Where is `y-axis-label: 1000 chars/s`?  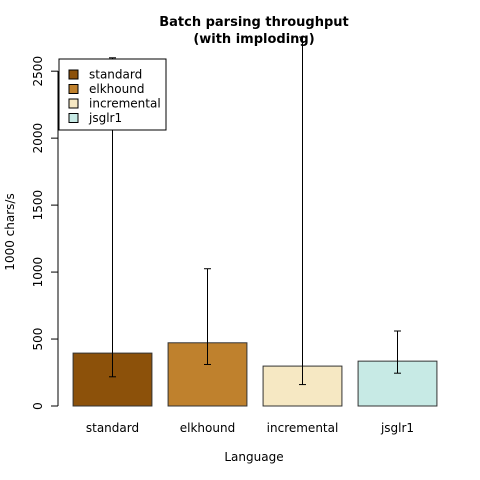 y-axis-label: 1000 chars/s is located at coordinates (10, 231).